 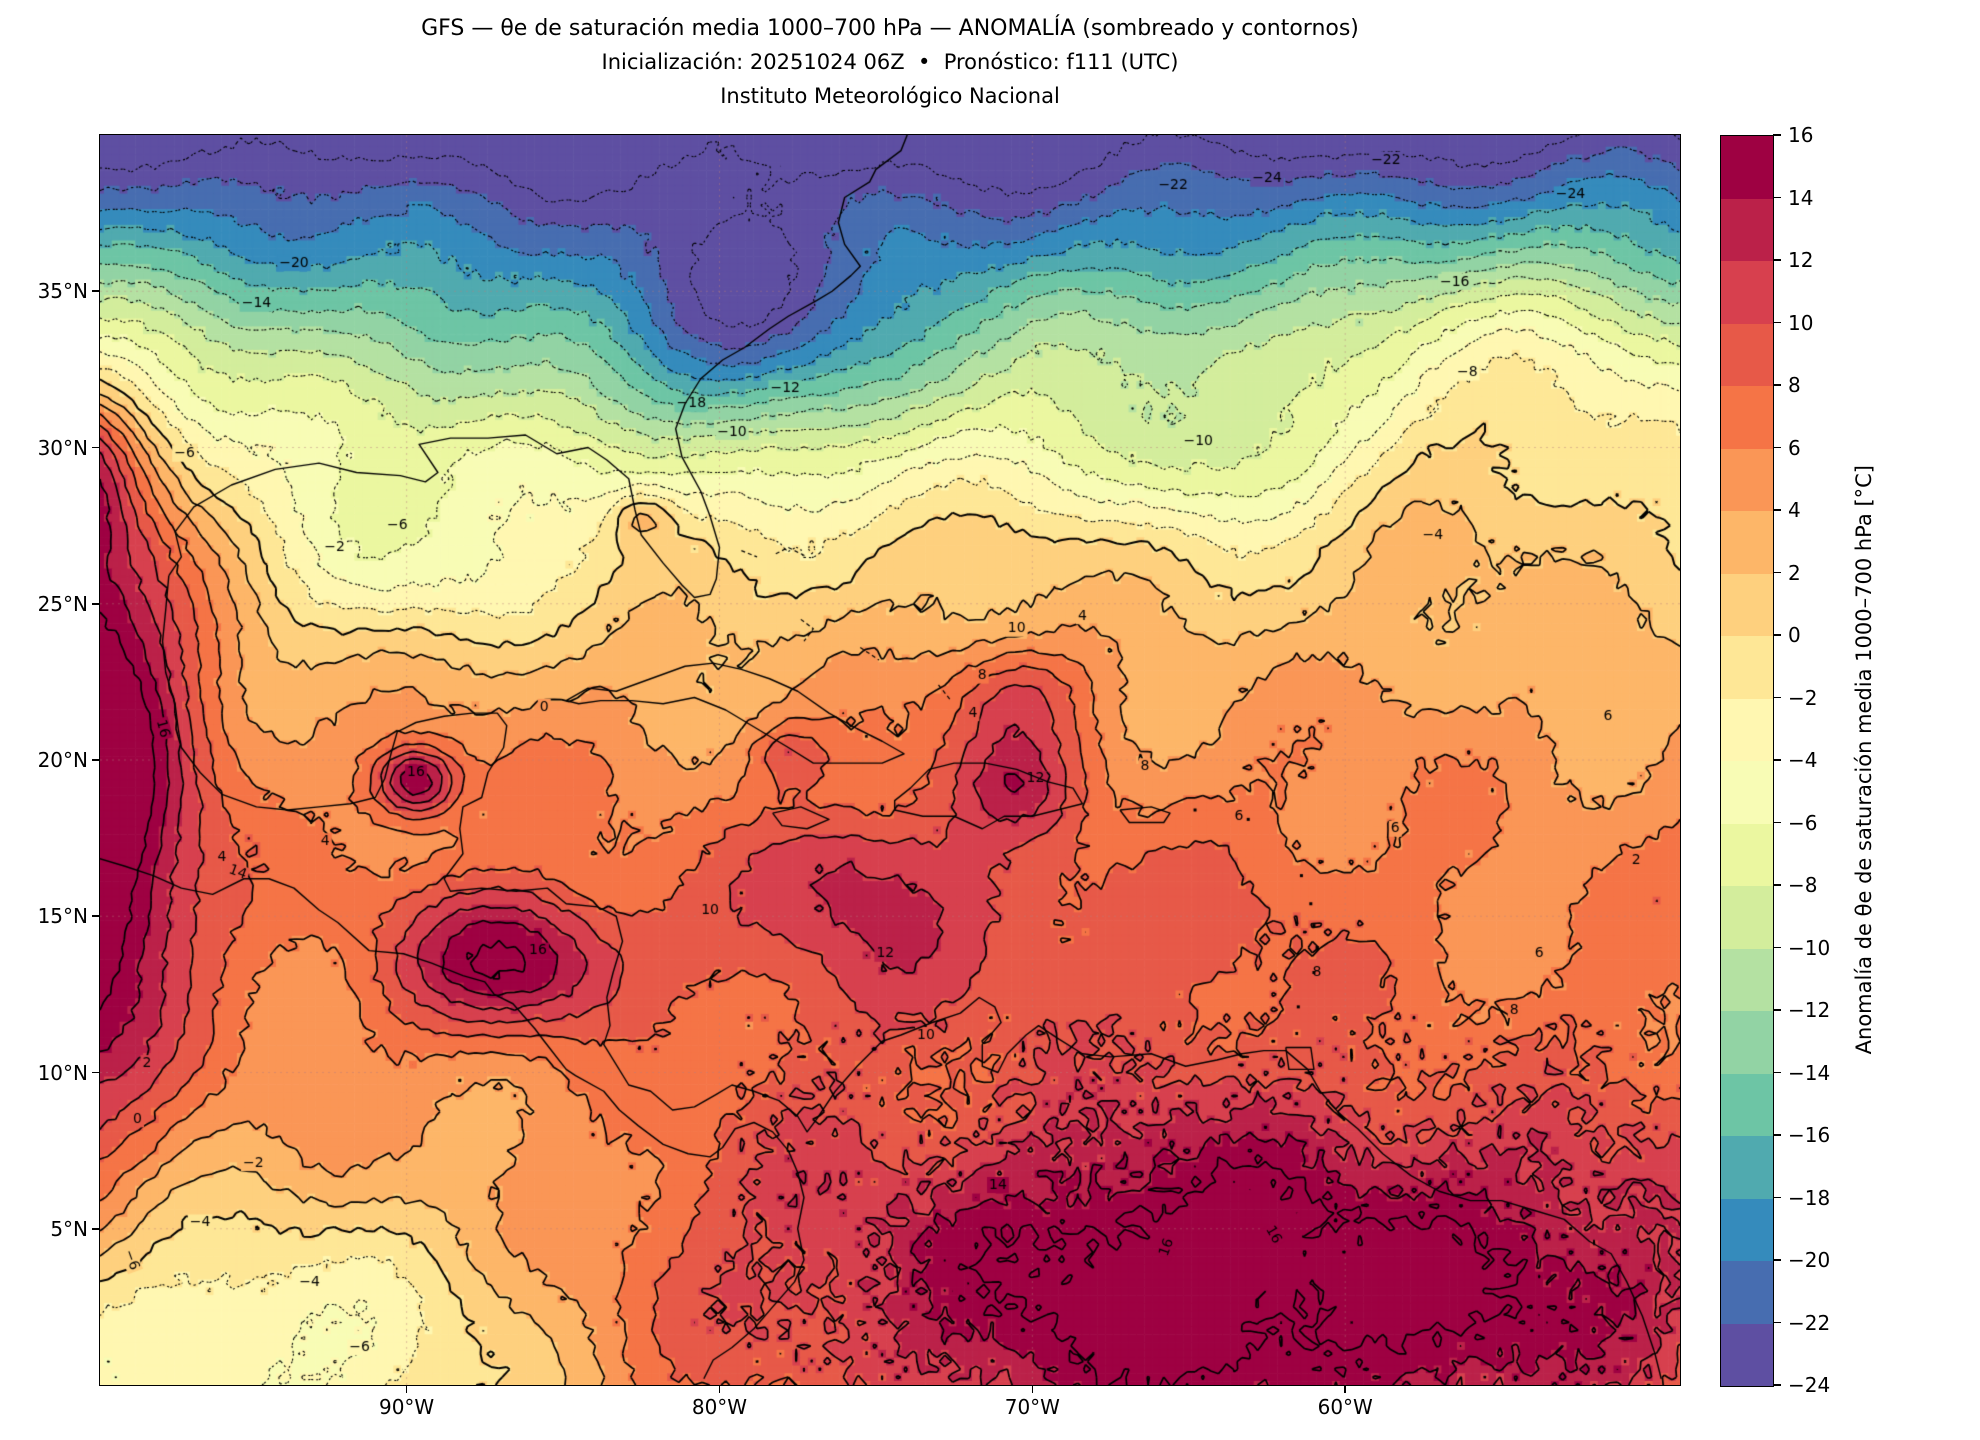 I want to click on y-tick-label: 10°N, so click(x=62, y=1072).